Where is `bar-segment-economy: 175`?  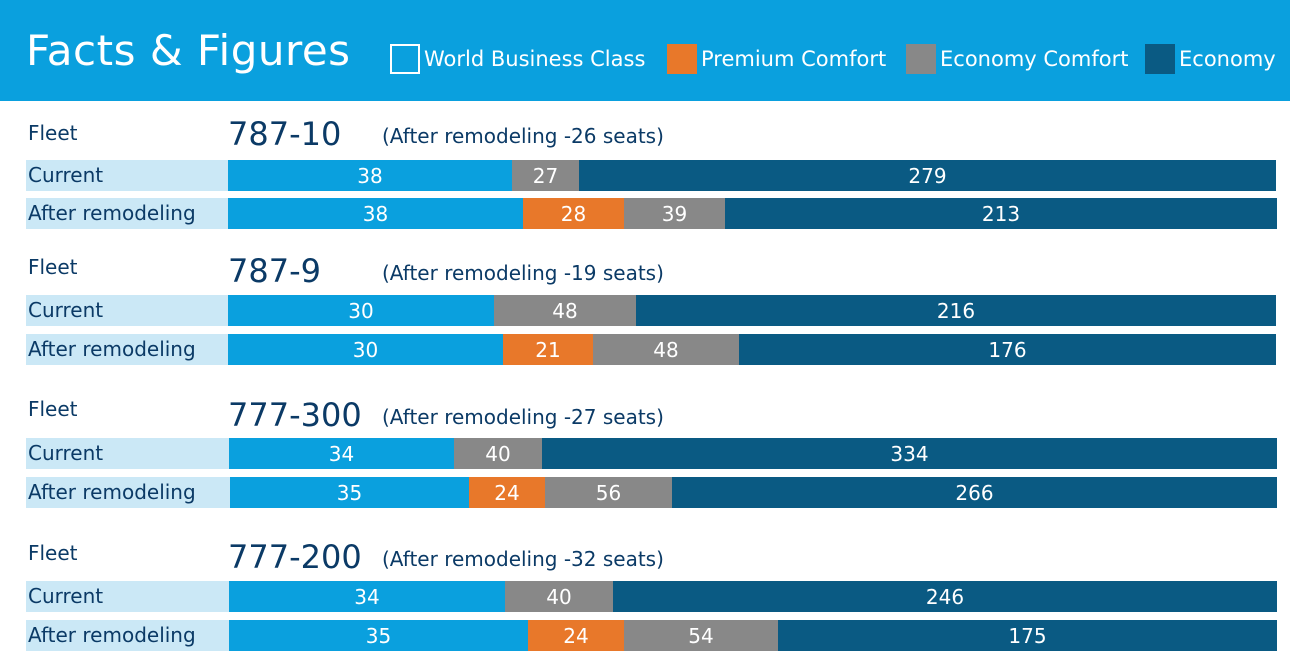
bar-segment-economy: 175 is located at coordinates (1027, 635).